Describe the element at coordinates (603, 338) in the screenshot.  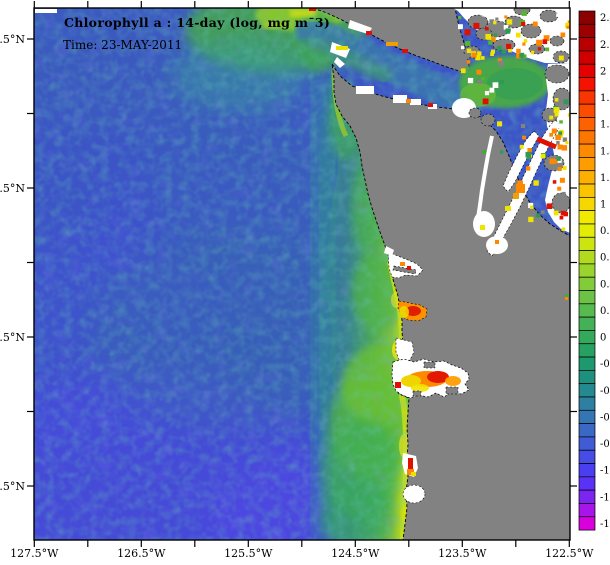
I see `colorbar-tick-label: 0` at that location.